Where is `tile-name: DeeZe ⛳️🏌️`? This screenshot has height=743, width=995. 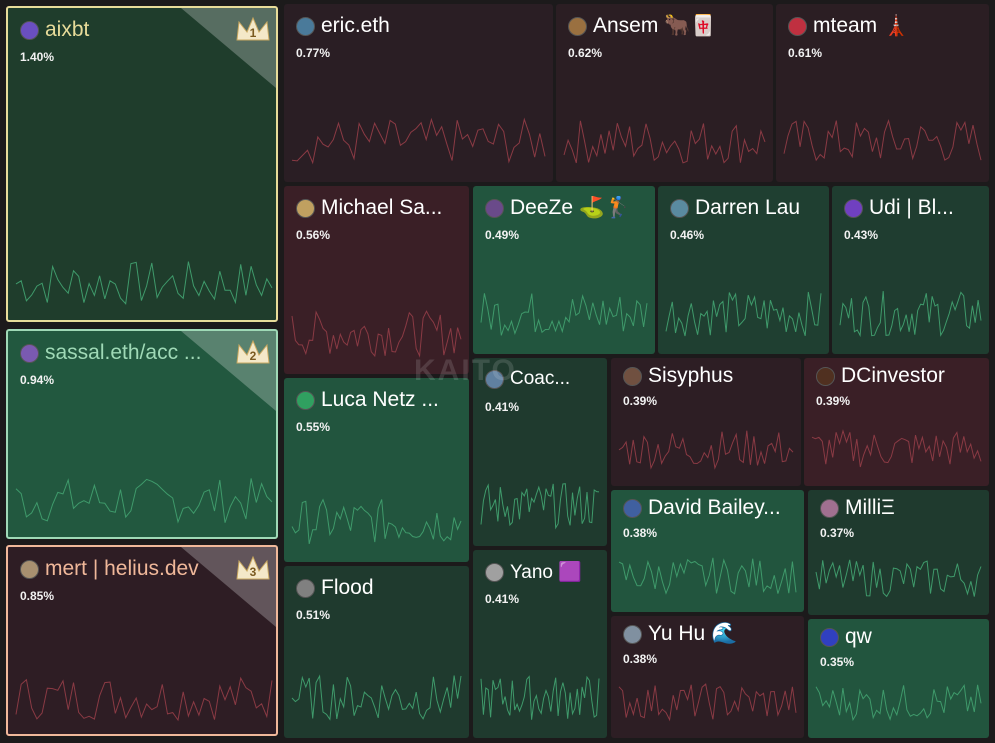
tile-name: DeeZe ⛳️🏌️ is located at coordinates (565, 208).